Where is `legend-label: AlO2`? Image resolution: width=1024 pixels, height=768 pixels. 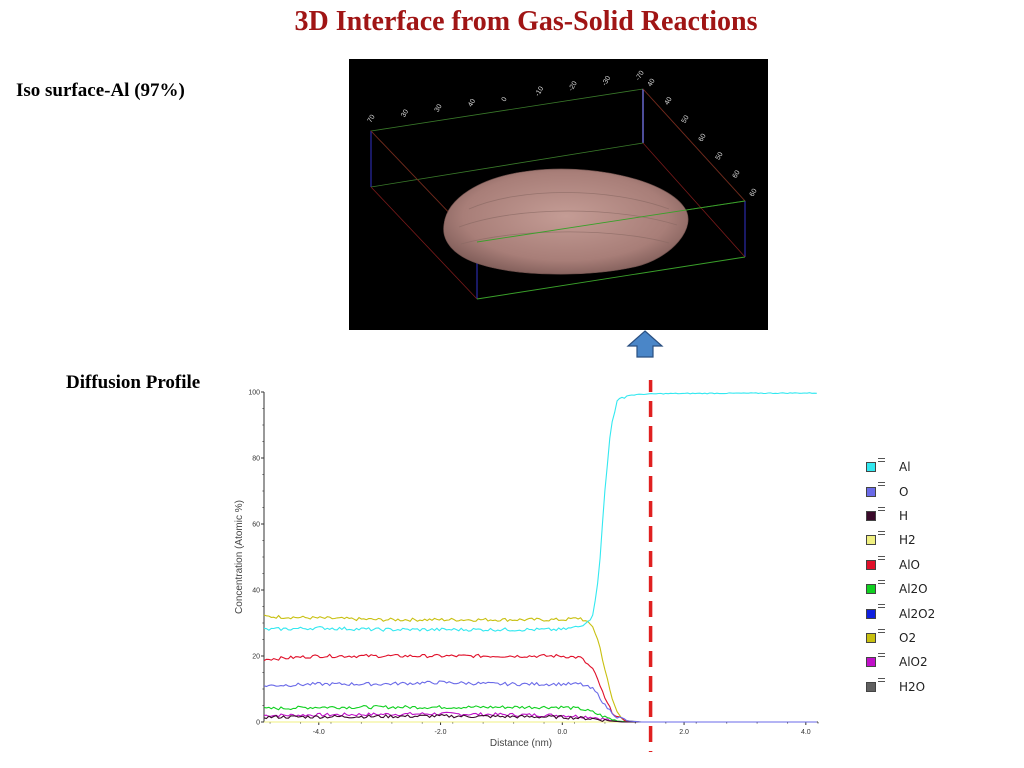 legend-label: AlO2 is located at coordinates (913, 662).